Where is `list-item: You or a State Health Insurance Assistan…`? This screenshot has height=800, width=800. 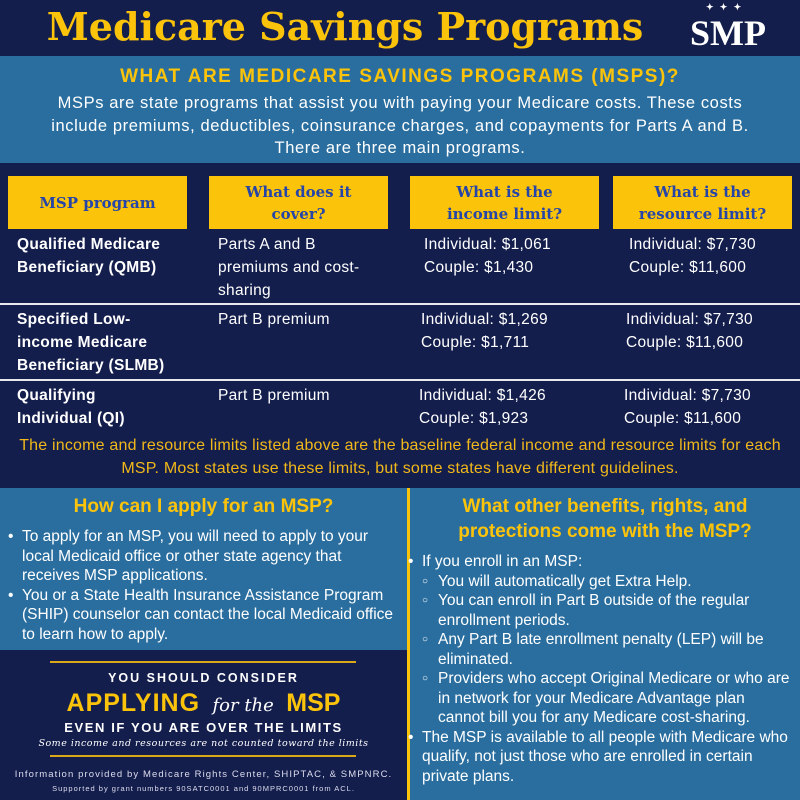
list-item: You or a State Health Insurance Assistan… is located at coordinates (199, 615).